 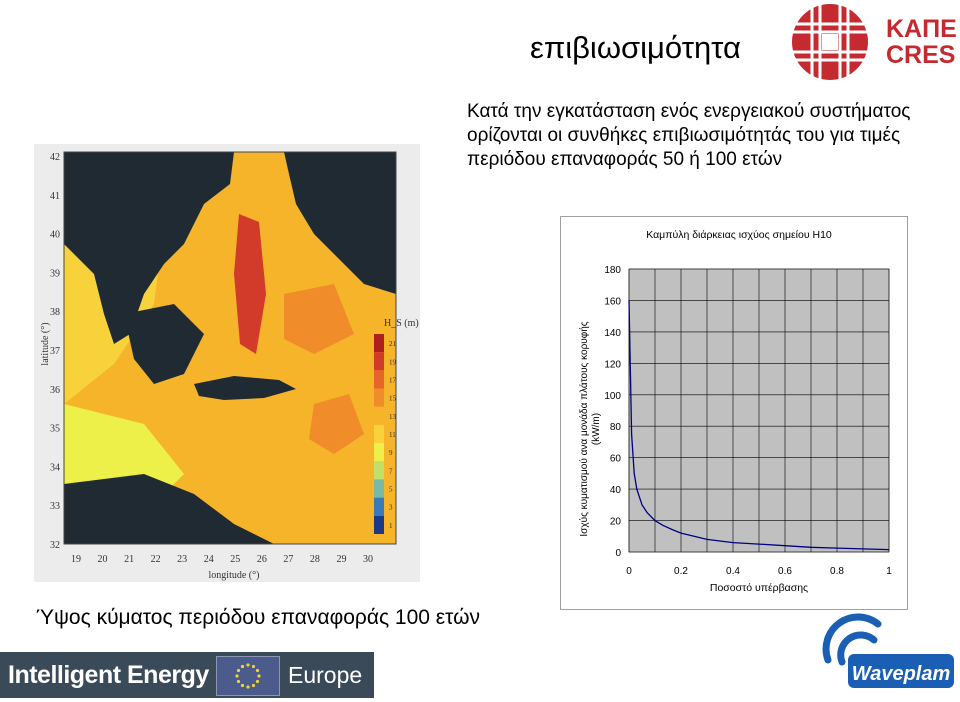 What do you see at coordinates (209, 559) in the screenshot?
I see `map-longitude-tick: 24` at bounding box center [209, 559].